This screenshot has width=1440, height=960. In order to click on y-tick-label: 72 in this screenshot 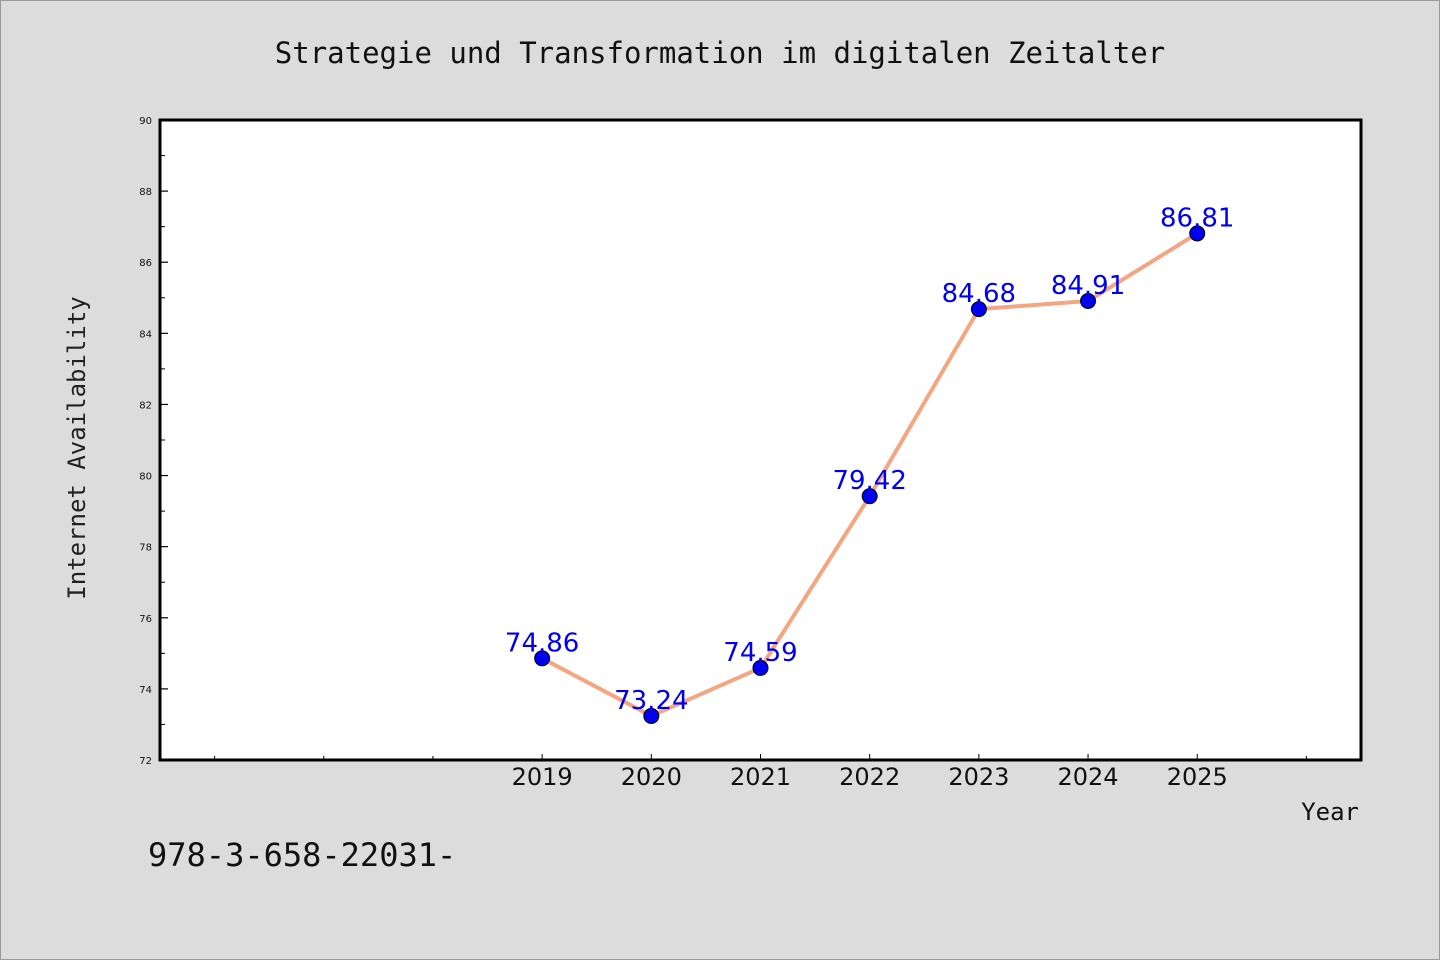, I will do `click(145, 761)`.